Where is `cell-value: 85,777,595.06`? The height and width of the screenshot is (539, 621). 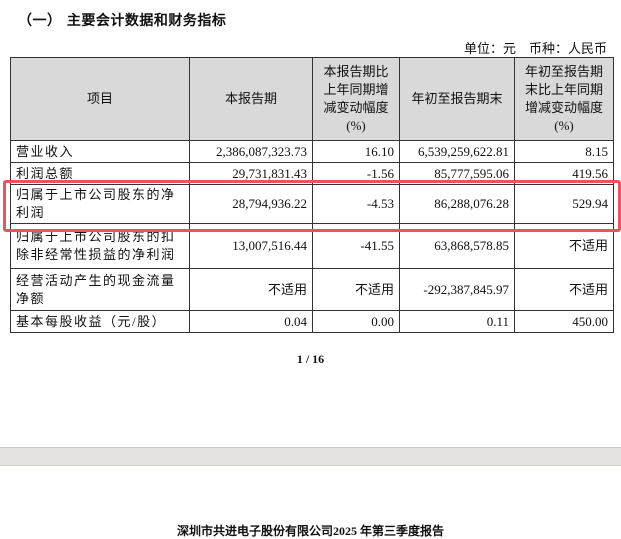 cell-value: 85,777,595.06 is located at coordinates (457, 173).